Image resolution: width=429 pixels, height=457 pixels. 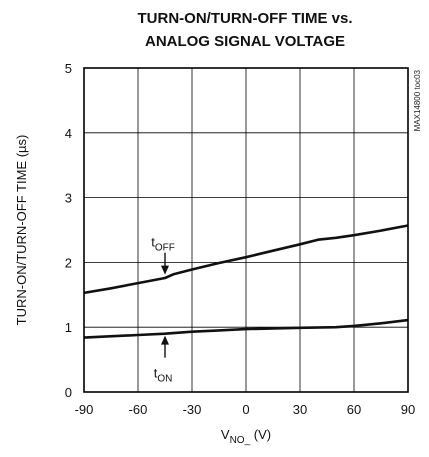 What do you see at coordinates (163, 255) in the screenshot?
I see `annotation-toff: tOFF` at bounding box center [163, 255].